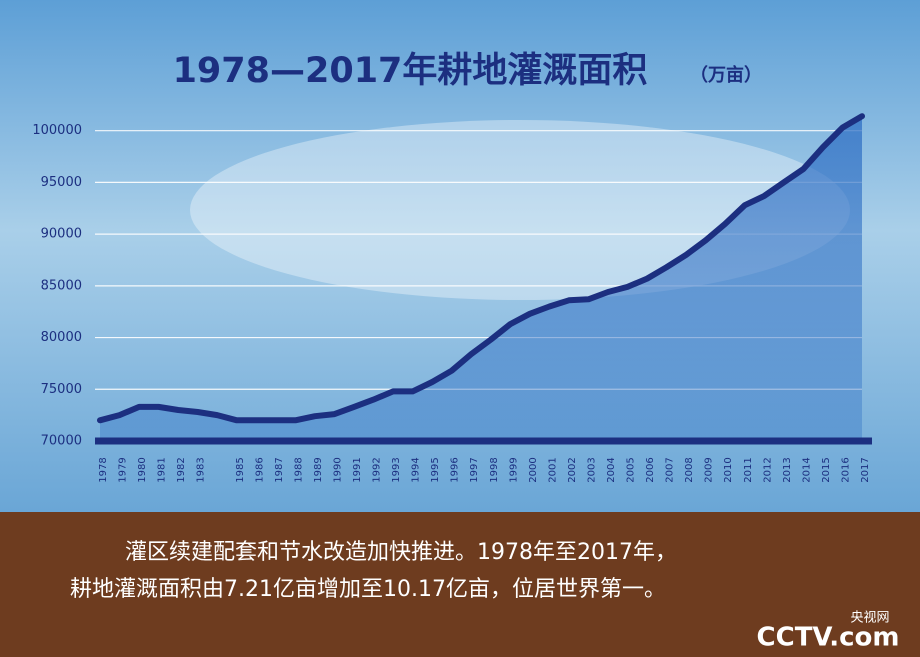 This screenshot has height=657, width=920. I want to click on watermark: 央视网, so click(869, 618).